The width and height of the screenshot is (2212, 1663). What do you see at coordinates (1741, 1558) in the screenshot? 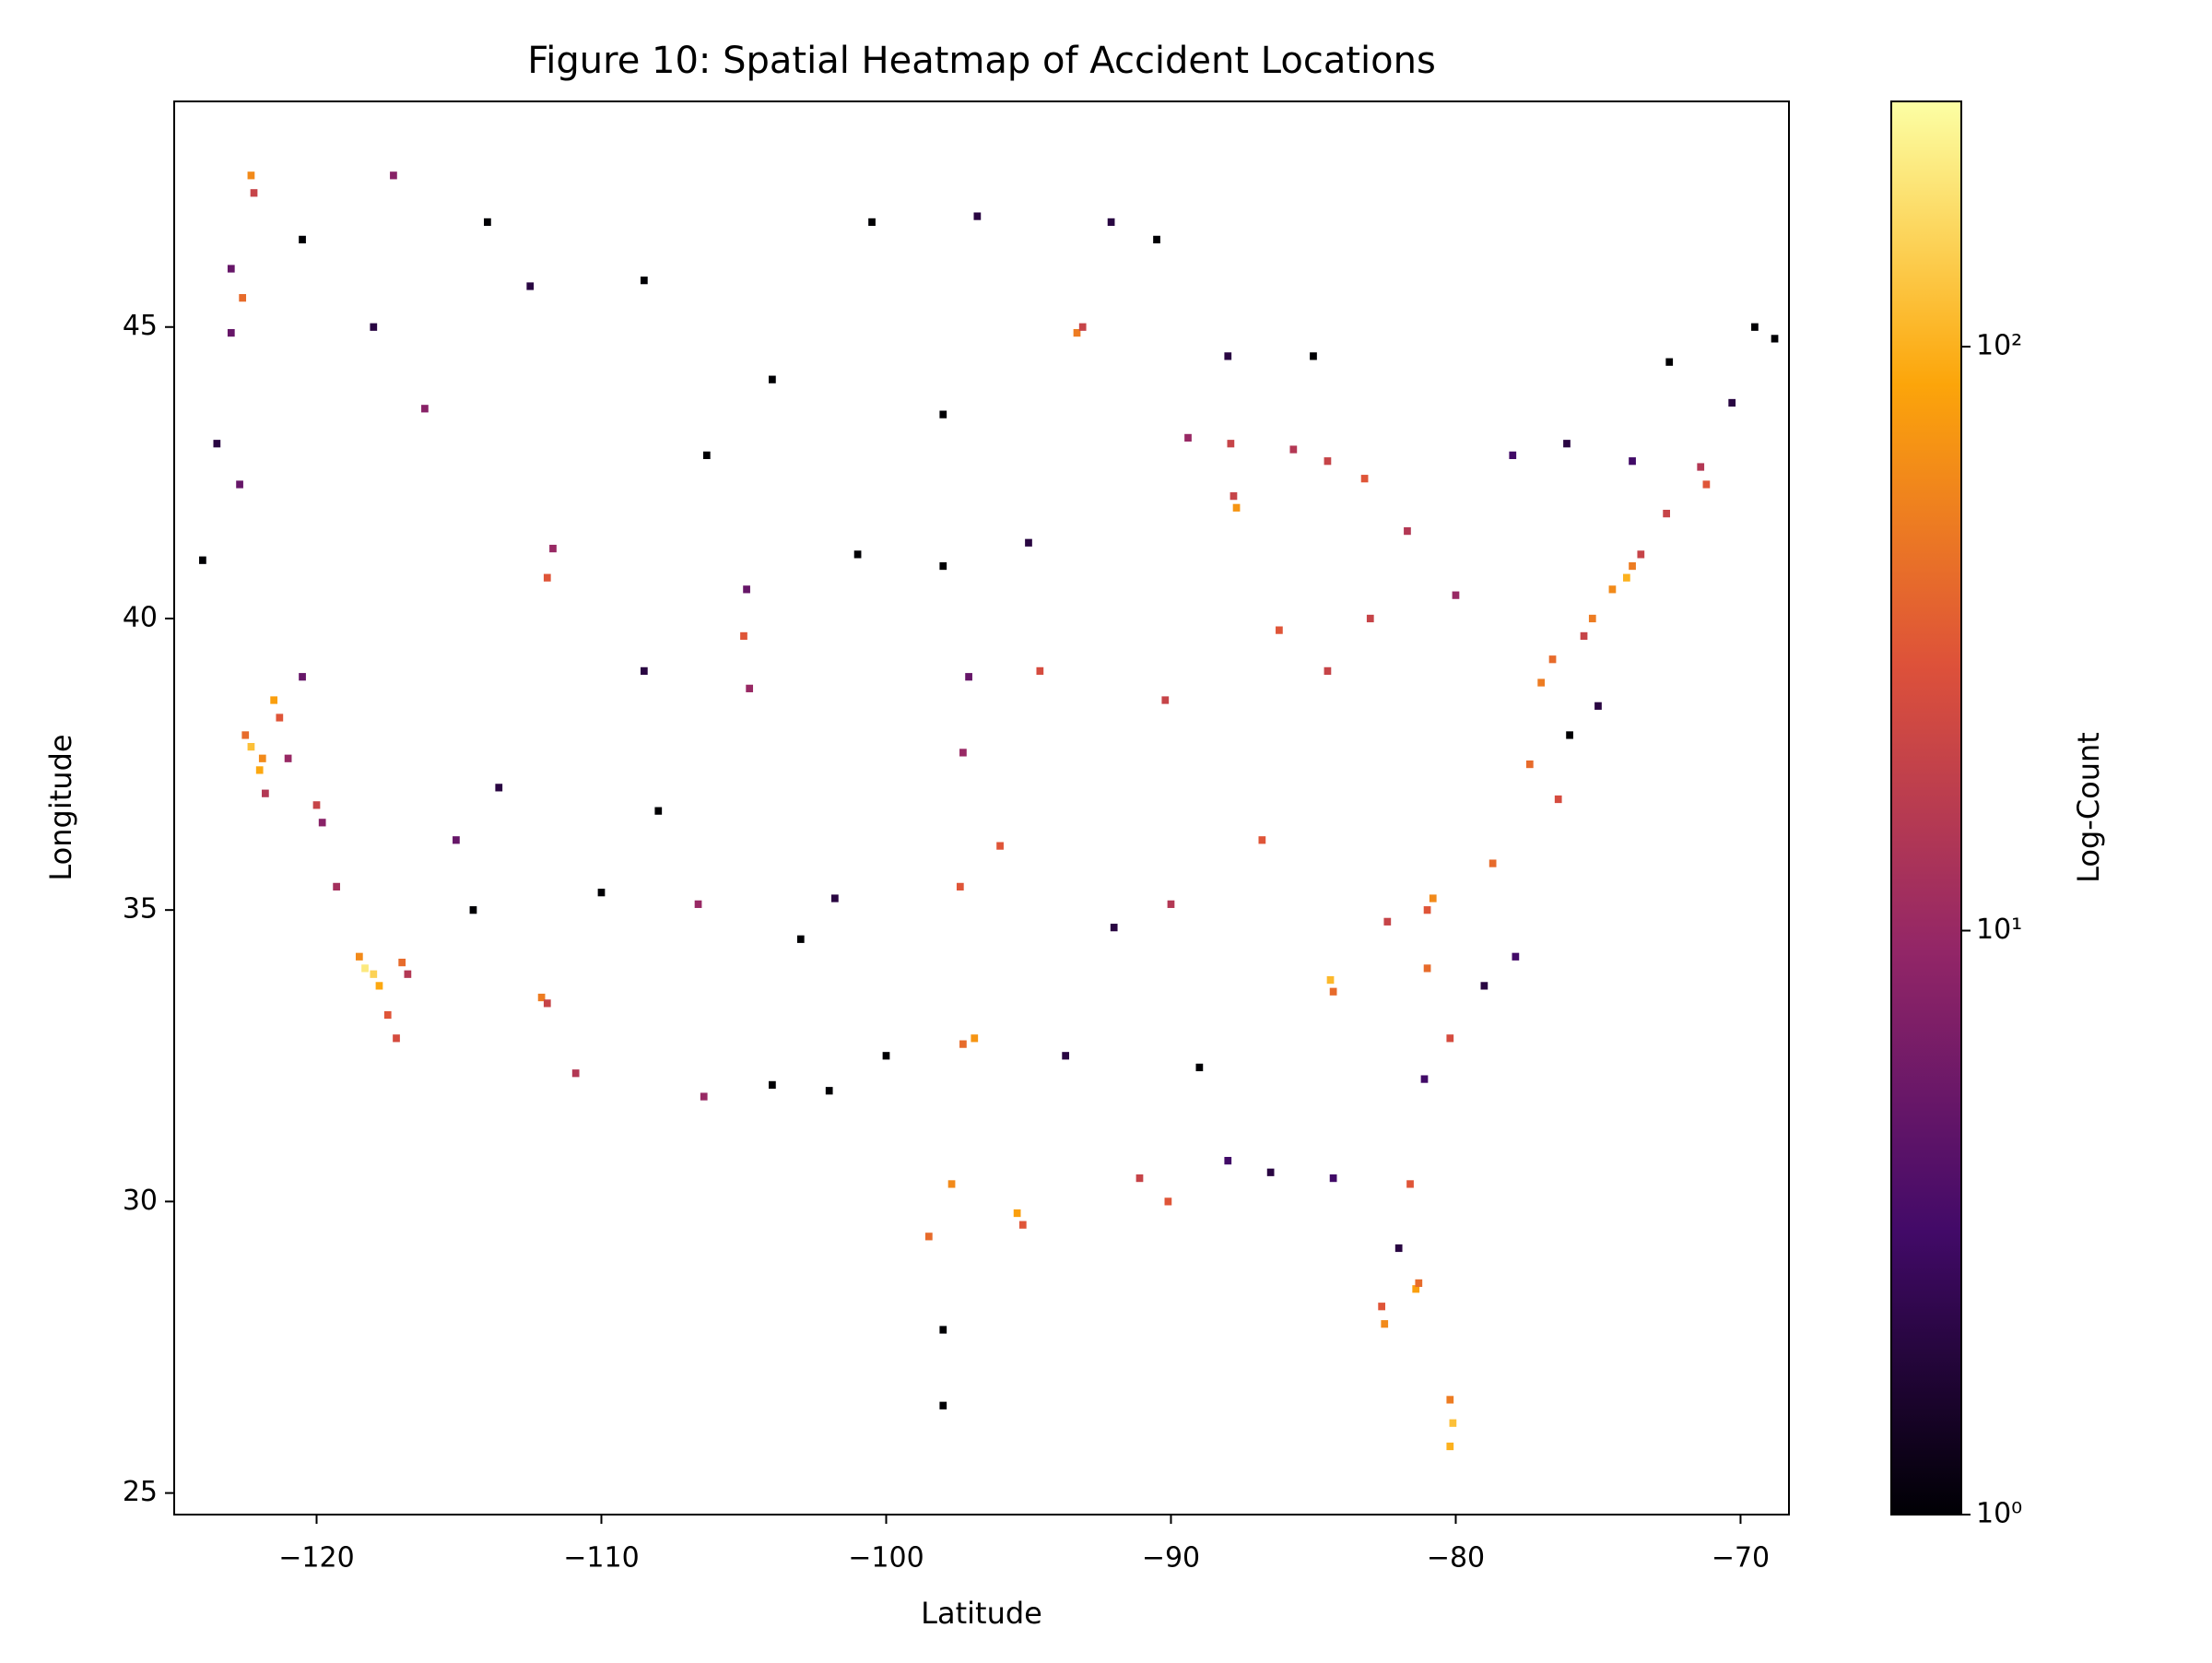
I see `x-tick-label: −70` at bounding box center [1741, 1558].